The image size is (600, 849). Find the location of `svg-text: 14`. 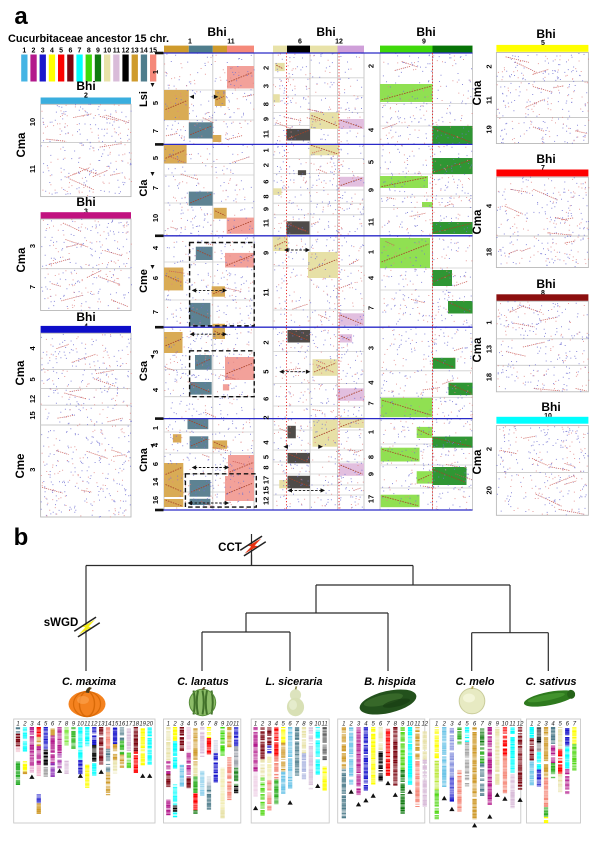

svg-text: 14 is located at coordinates (108, 725).